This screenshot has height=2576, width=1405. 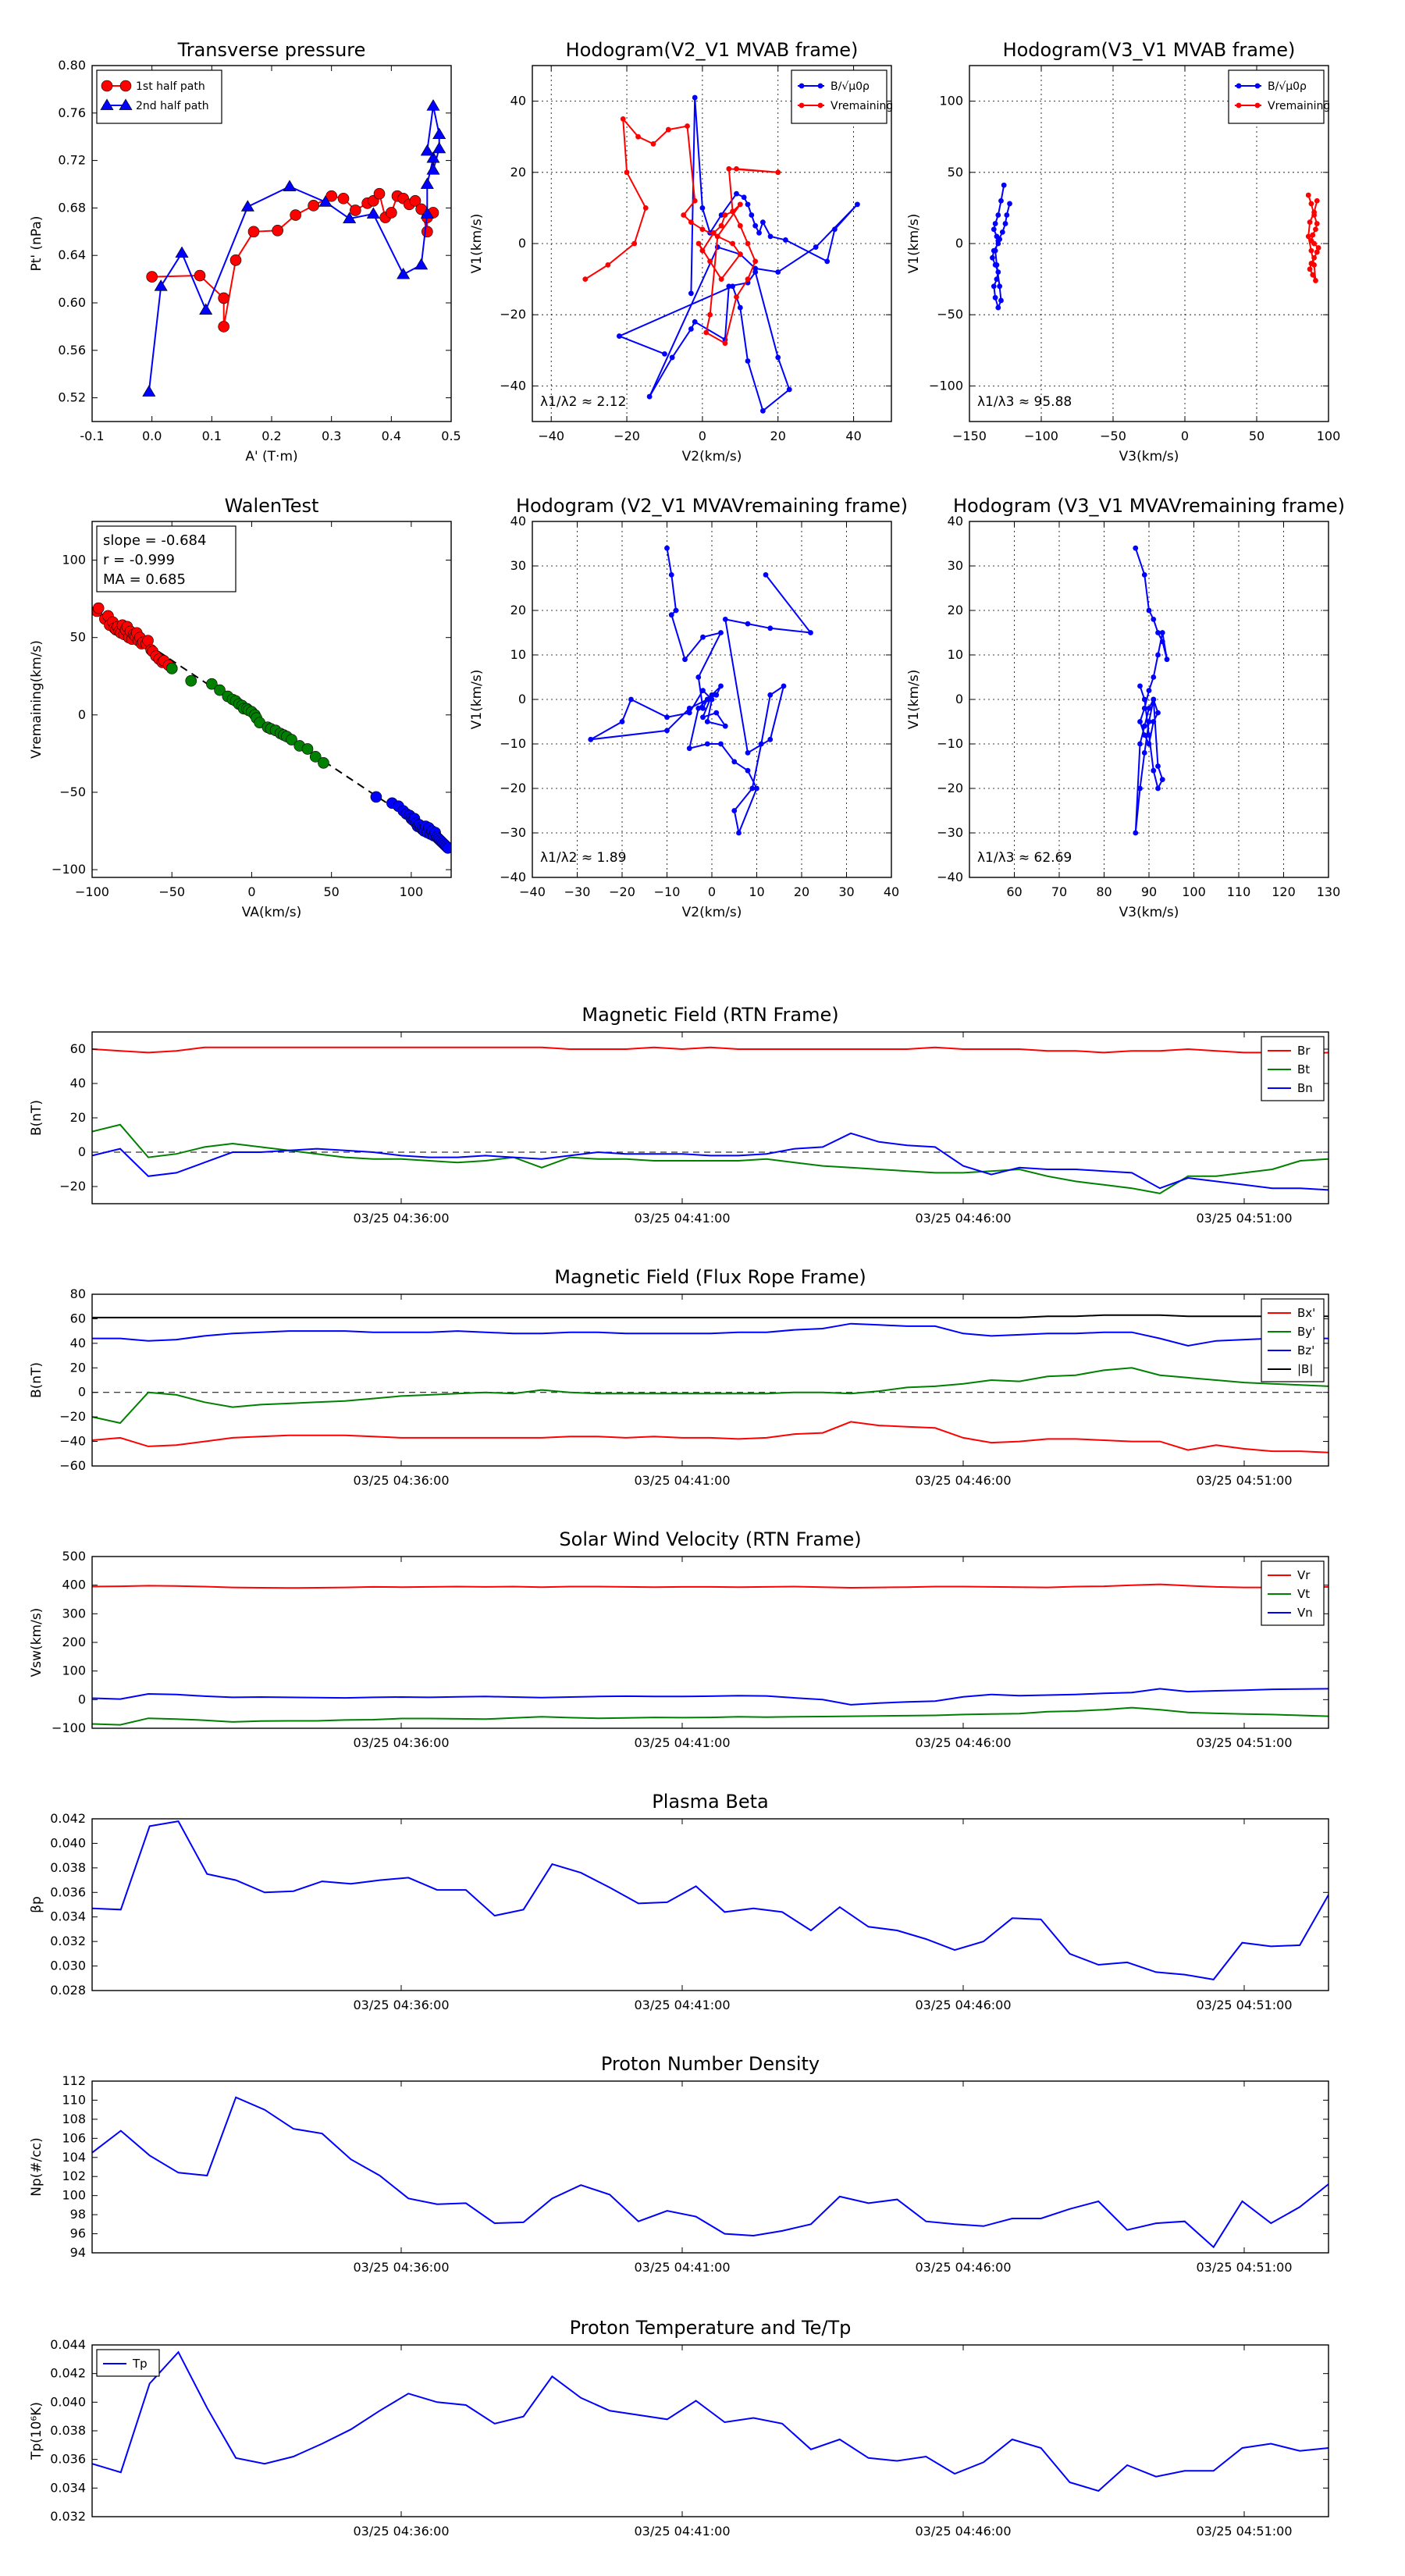 What do you see at coordinates (36, 2166) in the screenshot?
I see `y-axis-label: Np(#/cc)` at bounding box center [36, 2166].